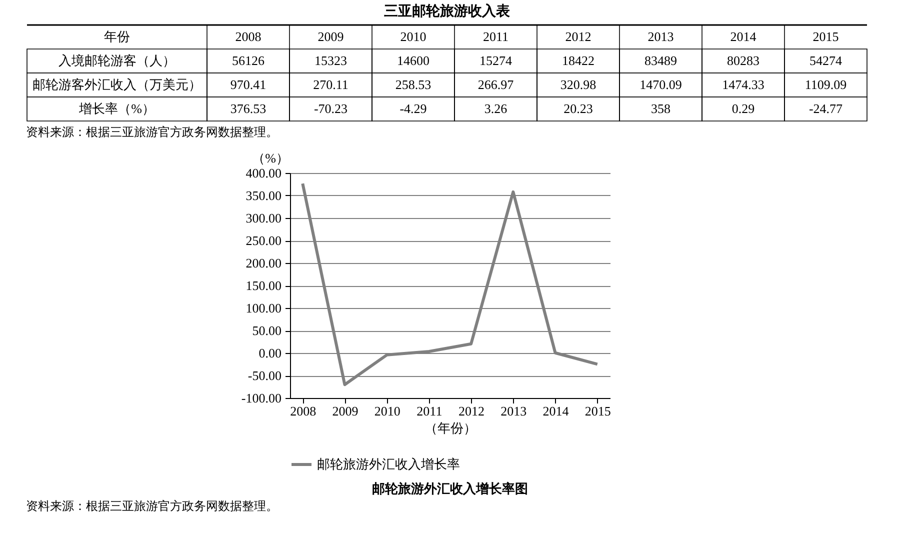 Image resolution: width=900 pixels, height=555 pixels. What do you see at coordinates (330, 60) in the screenshot?
I see `data-label: 15323` at bounding box center [330, 60].